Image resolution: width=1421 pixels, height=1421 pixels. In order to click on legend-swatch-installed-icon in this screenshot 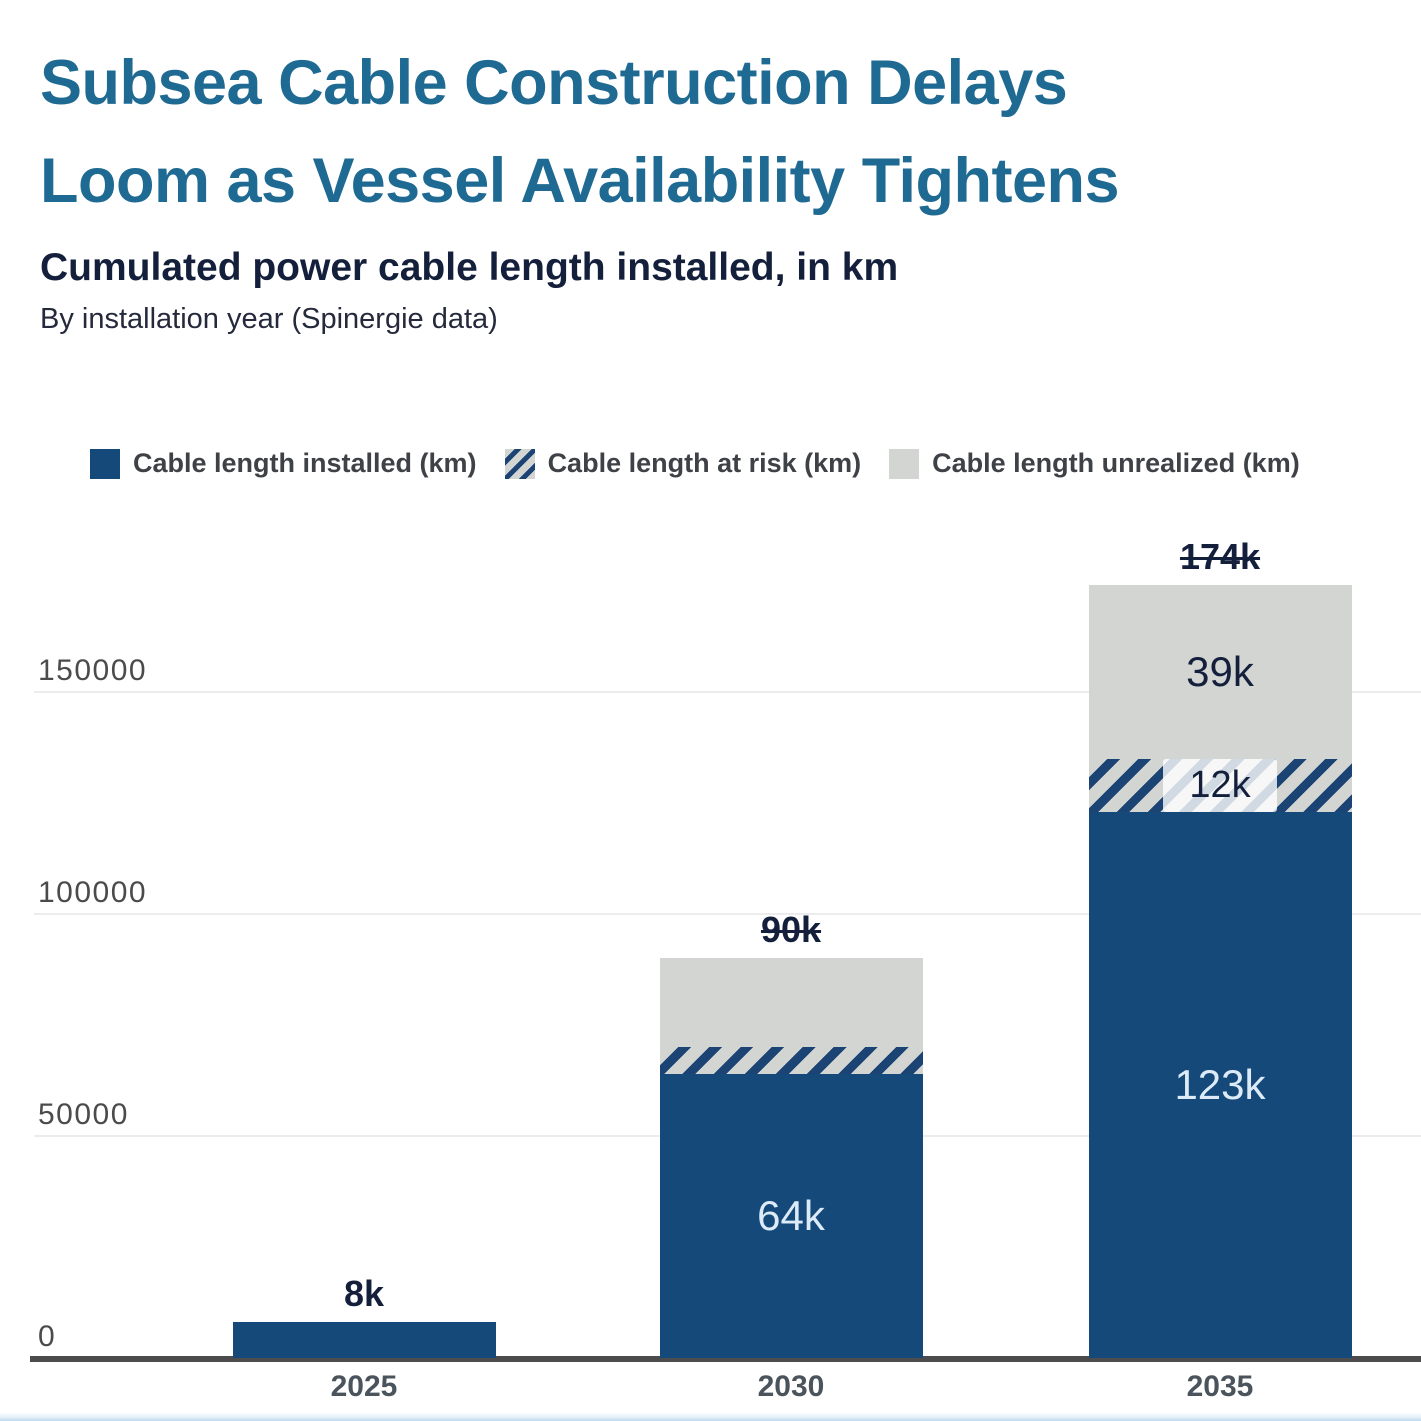, I will do `click(105, 463)`.